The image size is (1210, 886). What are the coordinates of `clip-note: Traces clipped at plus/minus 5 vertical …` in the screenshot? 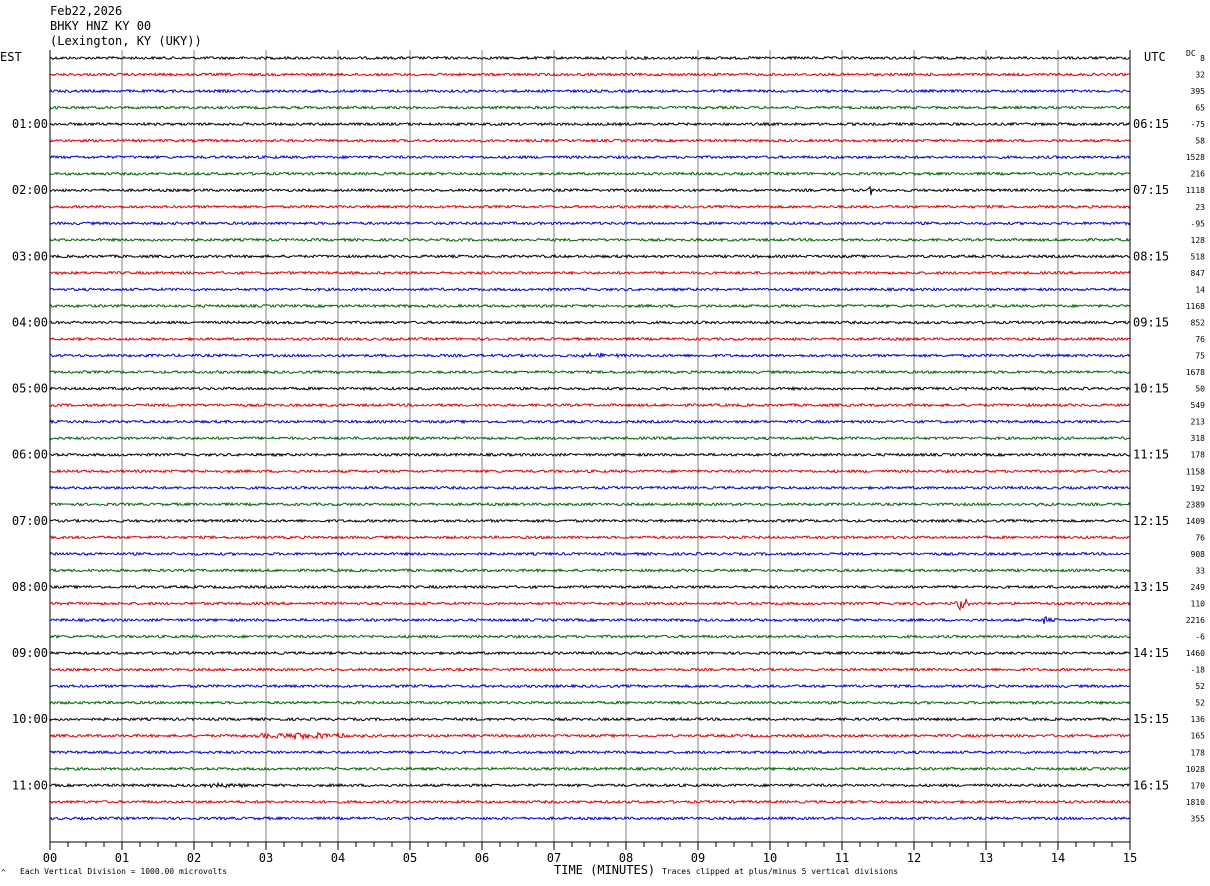 It's located at (780, 871).